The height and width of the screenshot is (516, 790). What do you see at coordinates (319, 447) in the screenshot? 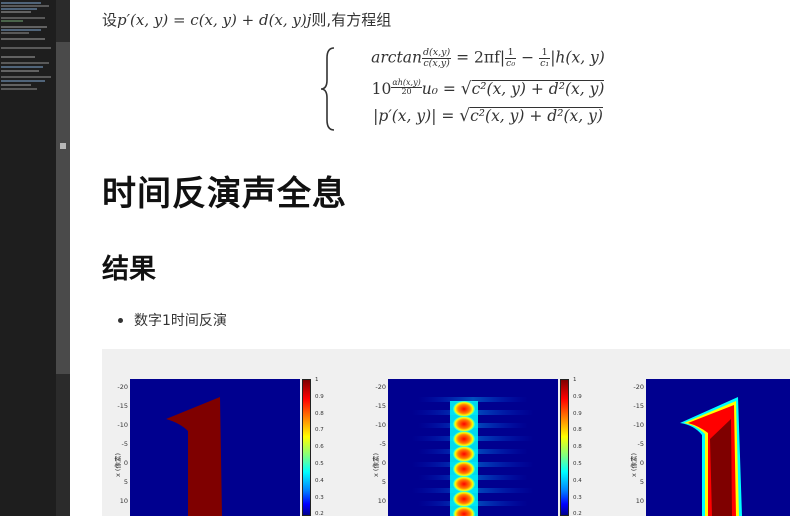
I see `colorbar-tick-label: 0.6` at bounding box center [319, 447].